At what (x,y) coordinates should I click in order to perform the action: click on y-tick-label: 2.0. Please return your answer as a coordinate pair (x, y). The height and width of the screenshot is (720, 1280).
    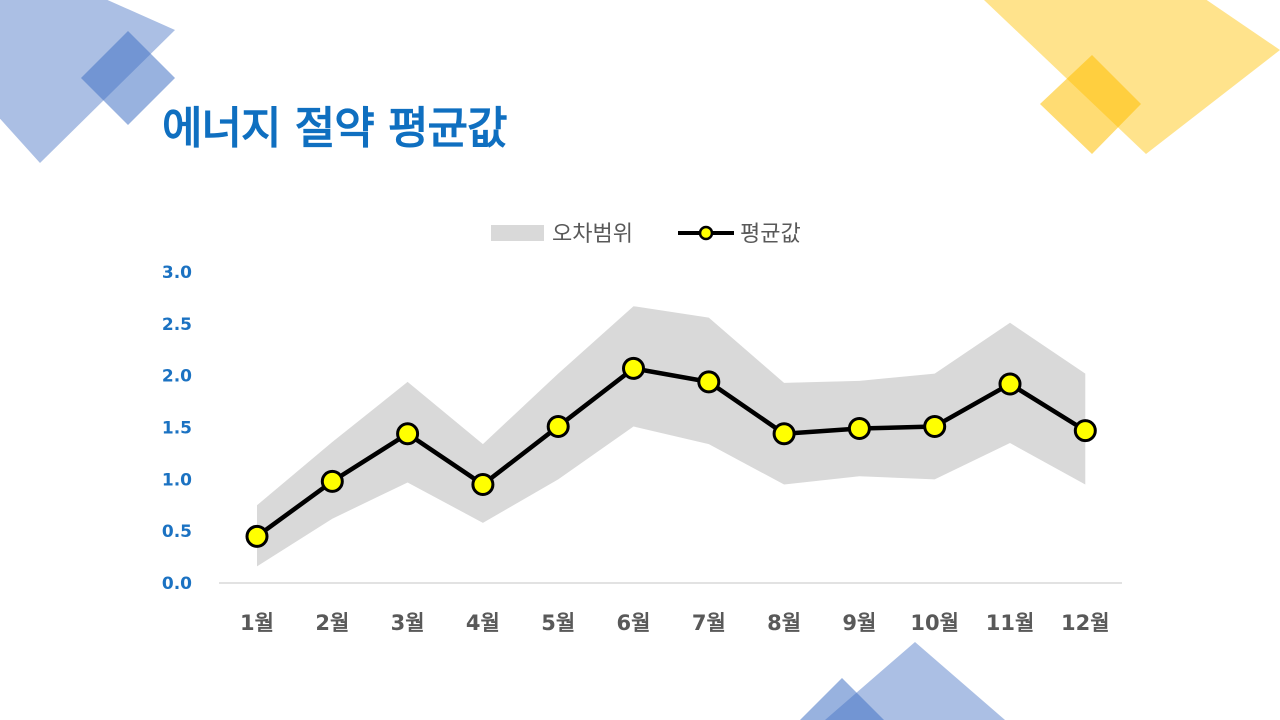
    Looking at the image, I should click on (177, 377).